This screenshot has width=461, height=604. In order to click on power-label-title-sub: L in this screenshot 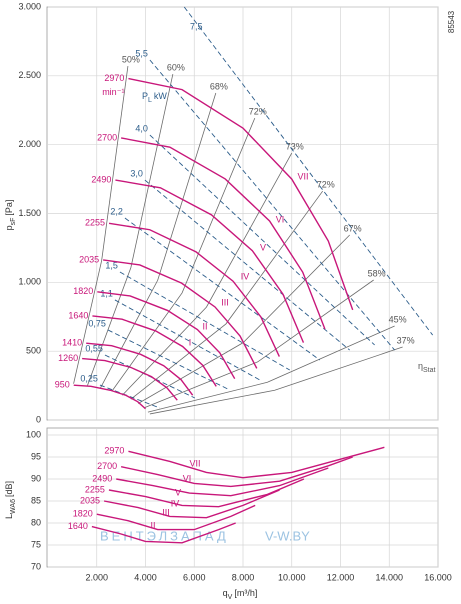, I will do `click(150, 100)`.